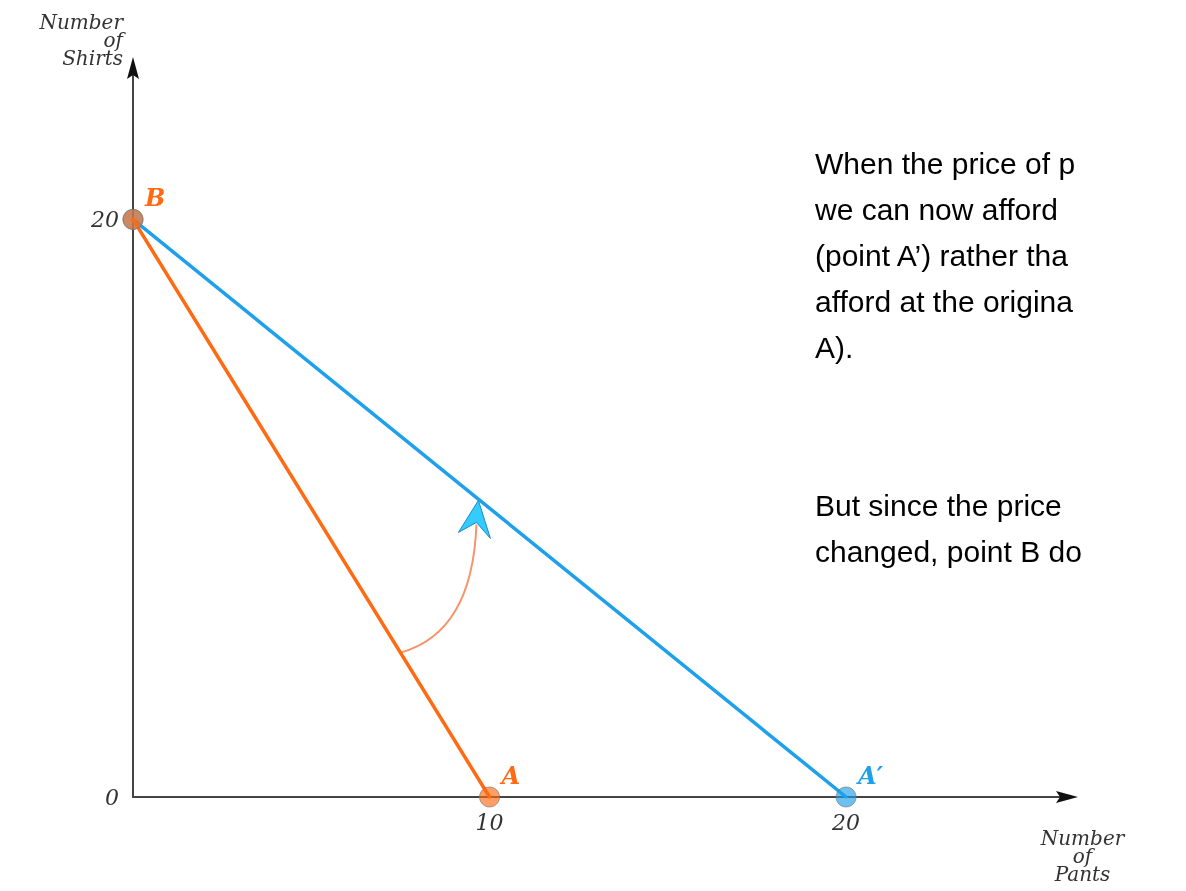 The height and width of the screenshot is (891, 1186). What do you see at coordinates (1082, 856) in the screenshot?
I see `x-axis-title: Number of Pants` at bounding box center [1082, 856].